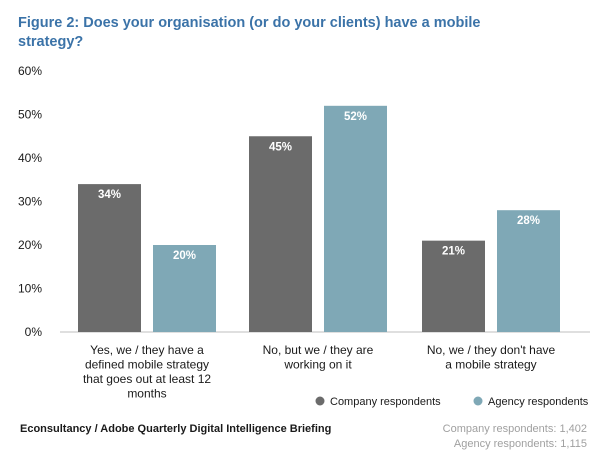 The width and height of the screenshot is (603, 455). Describe the element at coordinates (515, 429) in the screenshot. I see `company-respondents-note: Company respondents: 1,402` at that location.